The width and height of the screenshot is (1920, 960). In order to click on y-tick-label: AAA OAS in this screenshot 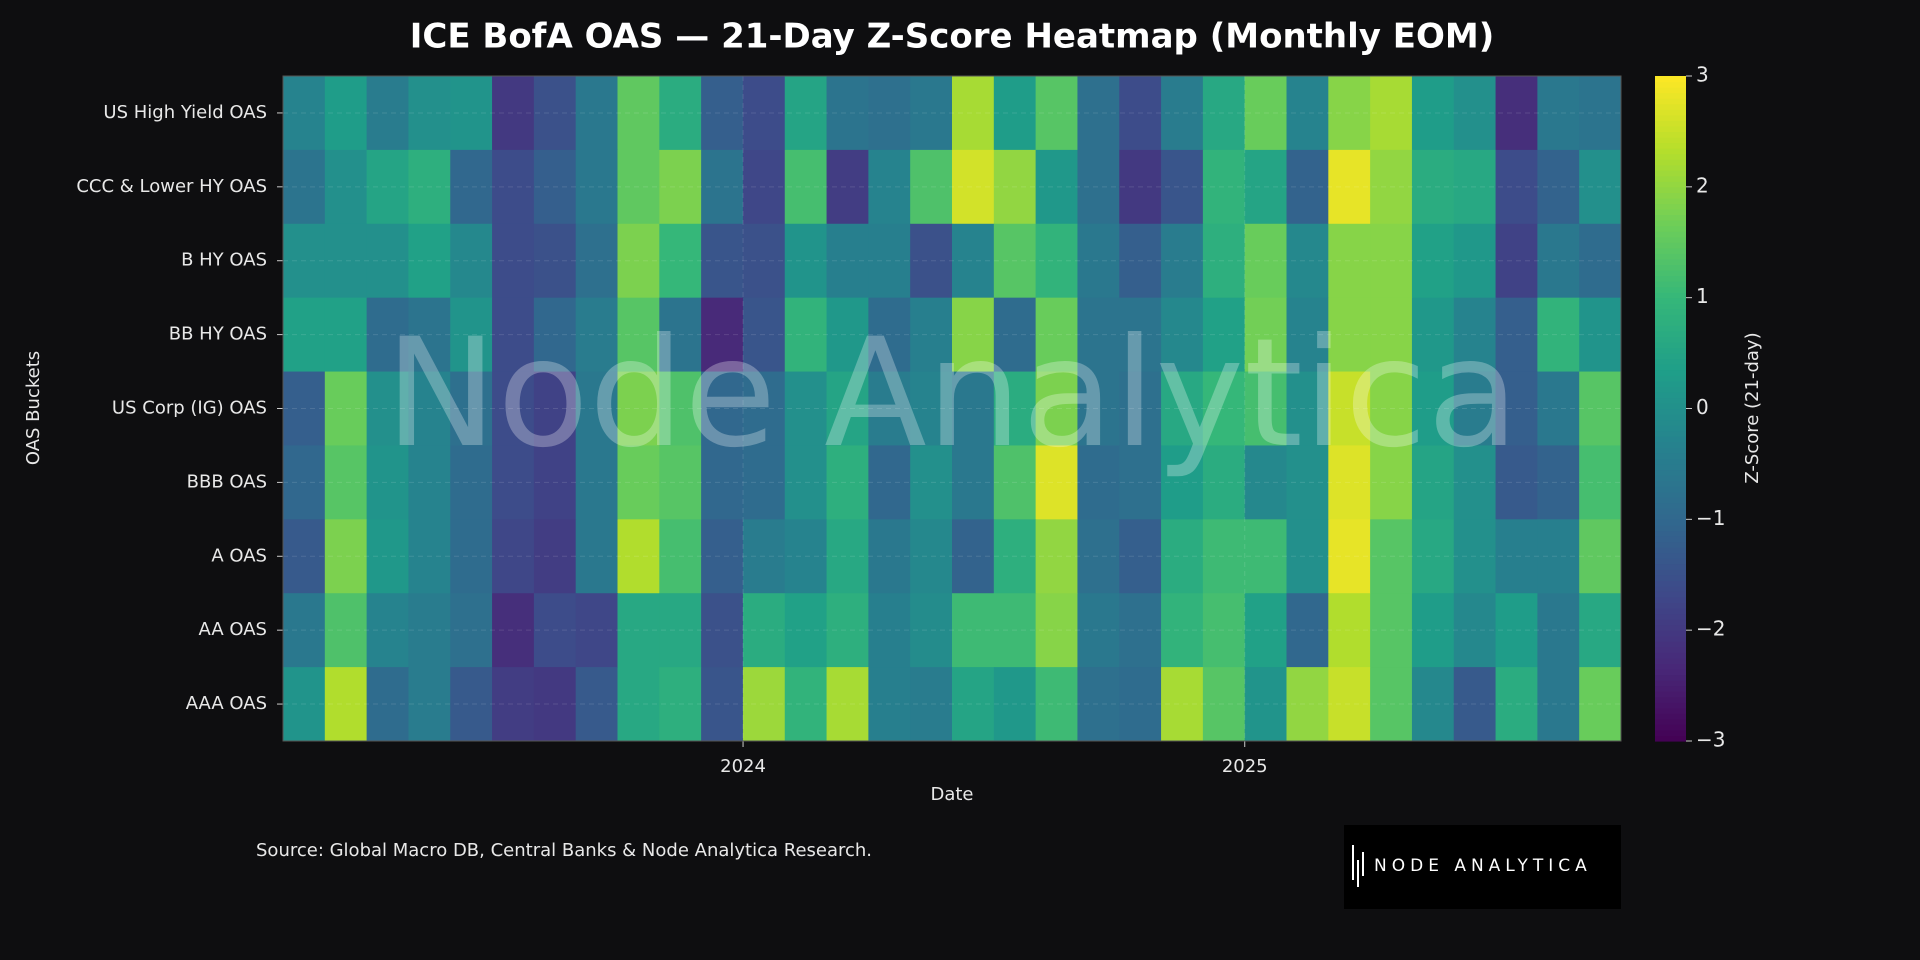, I will do `click(226, 703)`.